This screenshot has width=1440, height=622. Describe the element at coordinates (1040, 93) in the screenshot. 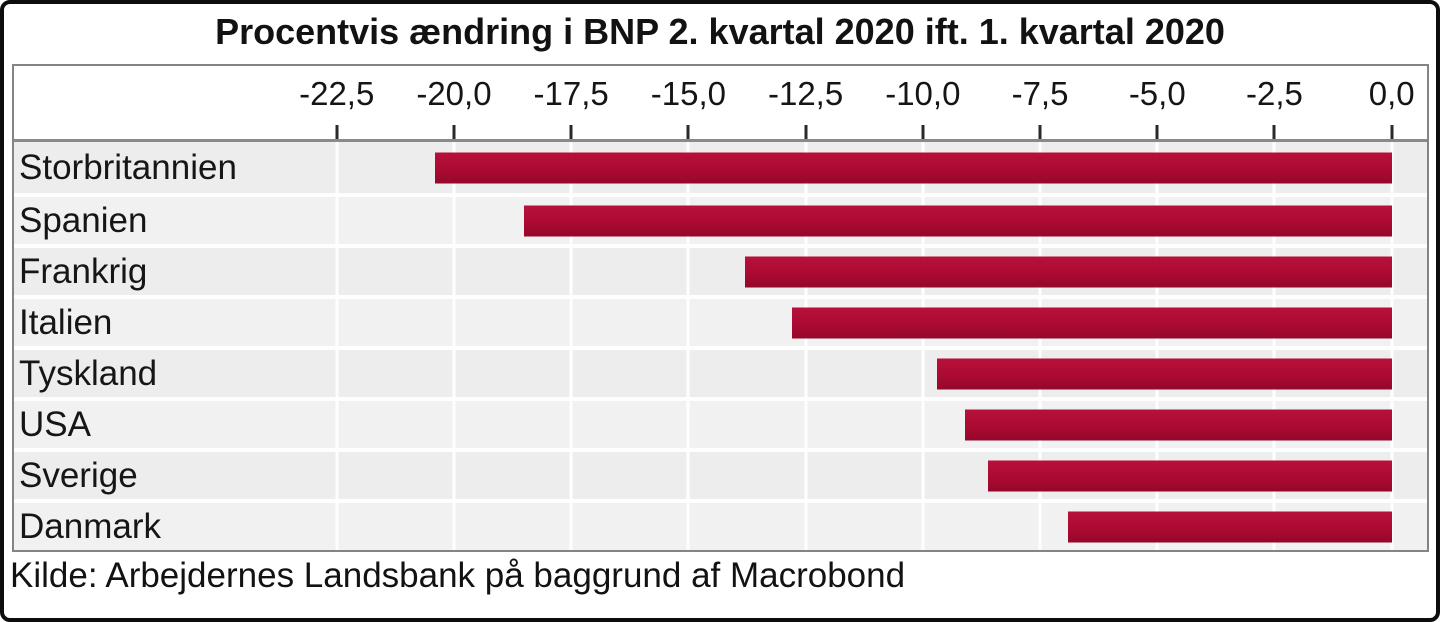

I see `x-tick-label: -7,5` at that location.